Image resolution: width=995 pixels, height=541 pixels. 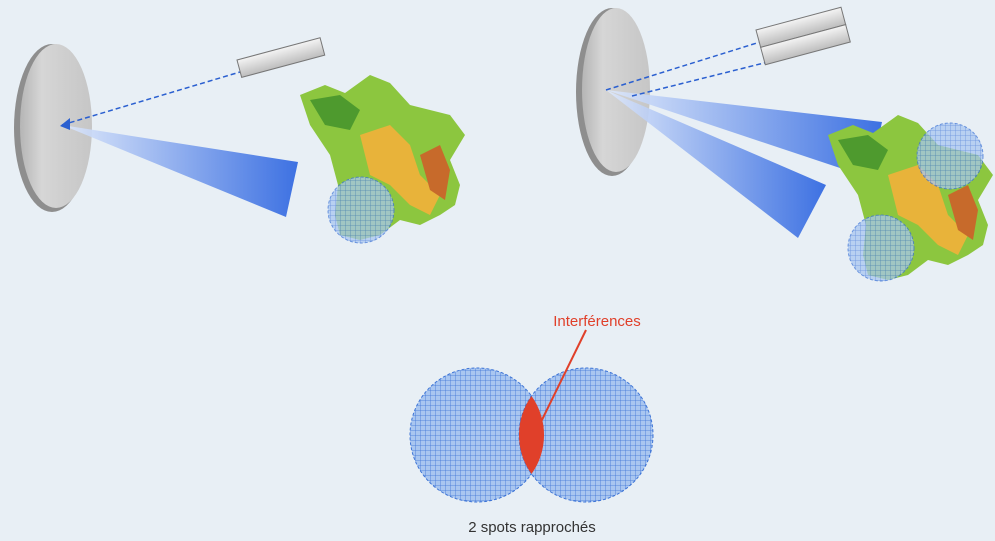 I want to click on interference-label: Interférences, so click(x=597, y=321).